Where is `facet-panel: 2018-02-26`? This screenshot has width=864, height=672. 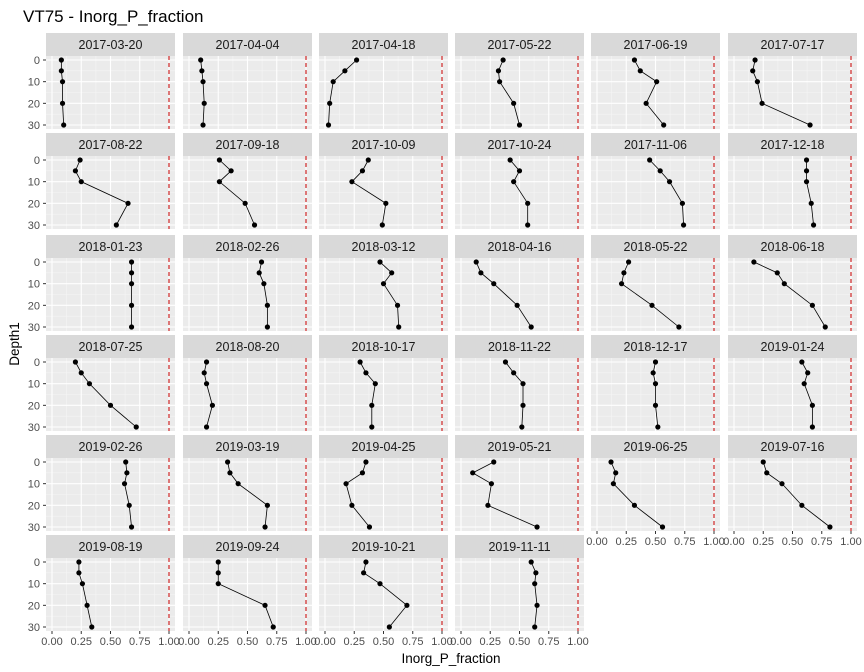
facet-panel: 2018-02-26 is located at coordinates (247, 283).